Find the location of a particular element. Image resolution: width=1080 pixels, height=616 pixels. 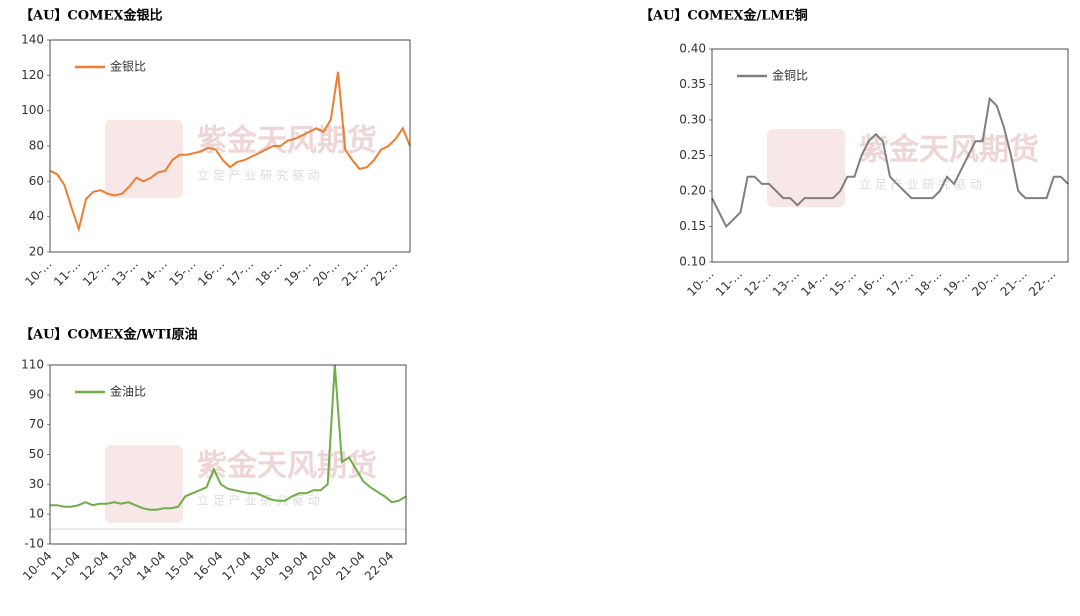

x-tick-label: 12-04 is located at coordinates (94, 566).